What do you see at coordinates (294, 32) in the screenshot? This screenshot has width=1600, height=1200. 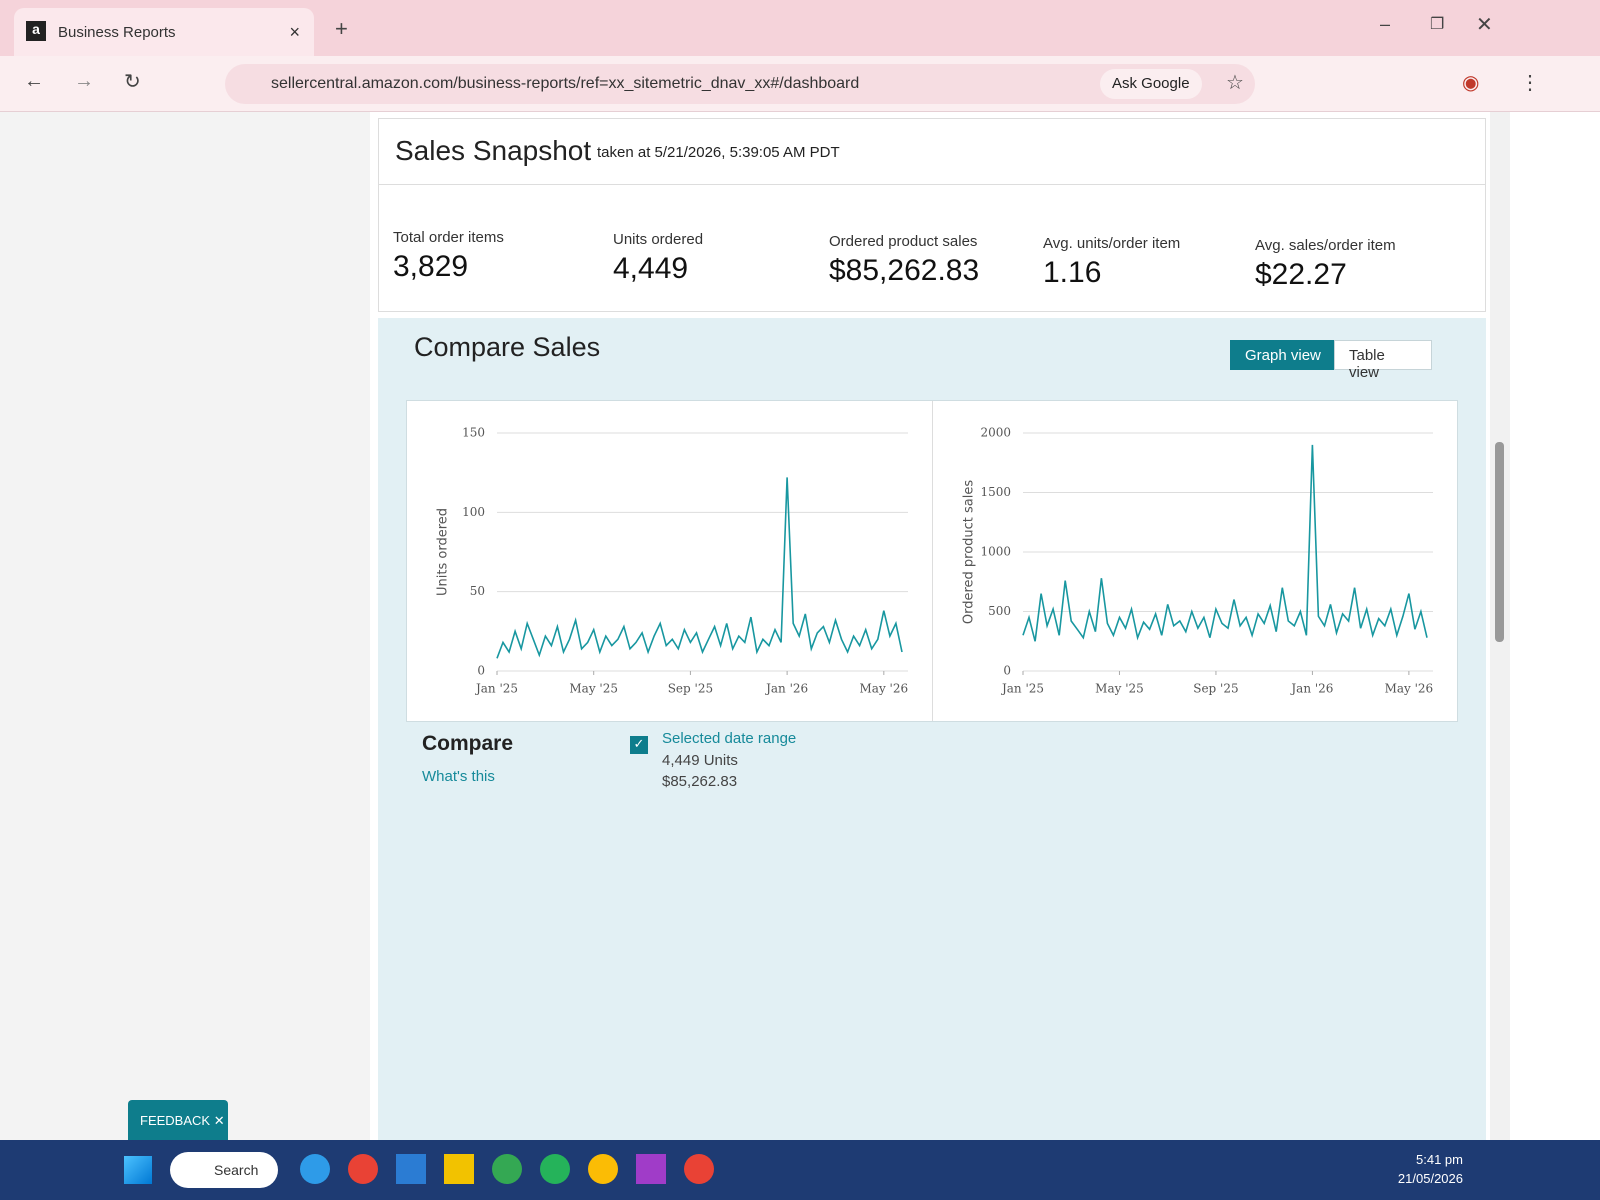 I see `tab-close: ×` at bounding box center [294, 32].